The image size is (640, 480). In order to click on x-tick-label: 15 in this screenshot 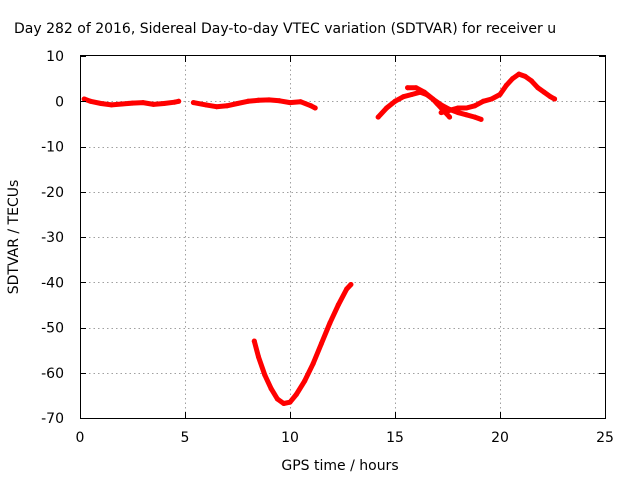, I will do `click(395, 438)`.